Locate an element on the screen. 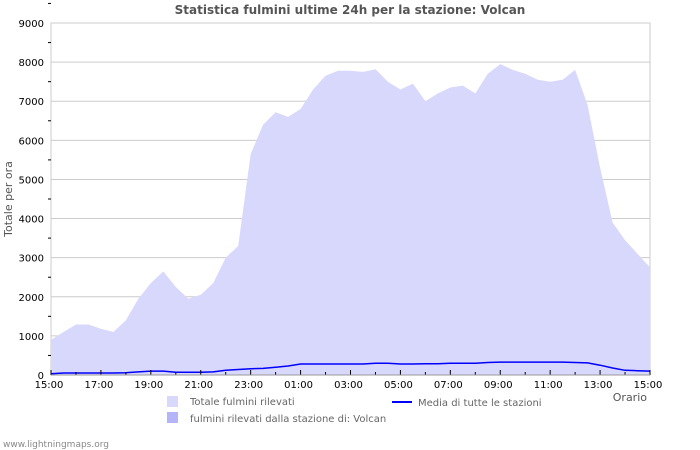  y-tick-label: 9000 is located at coordinates (31, 24).